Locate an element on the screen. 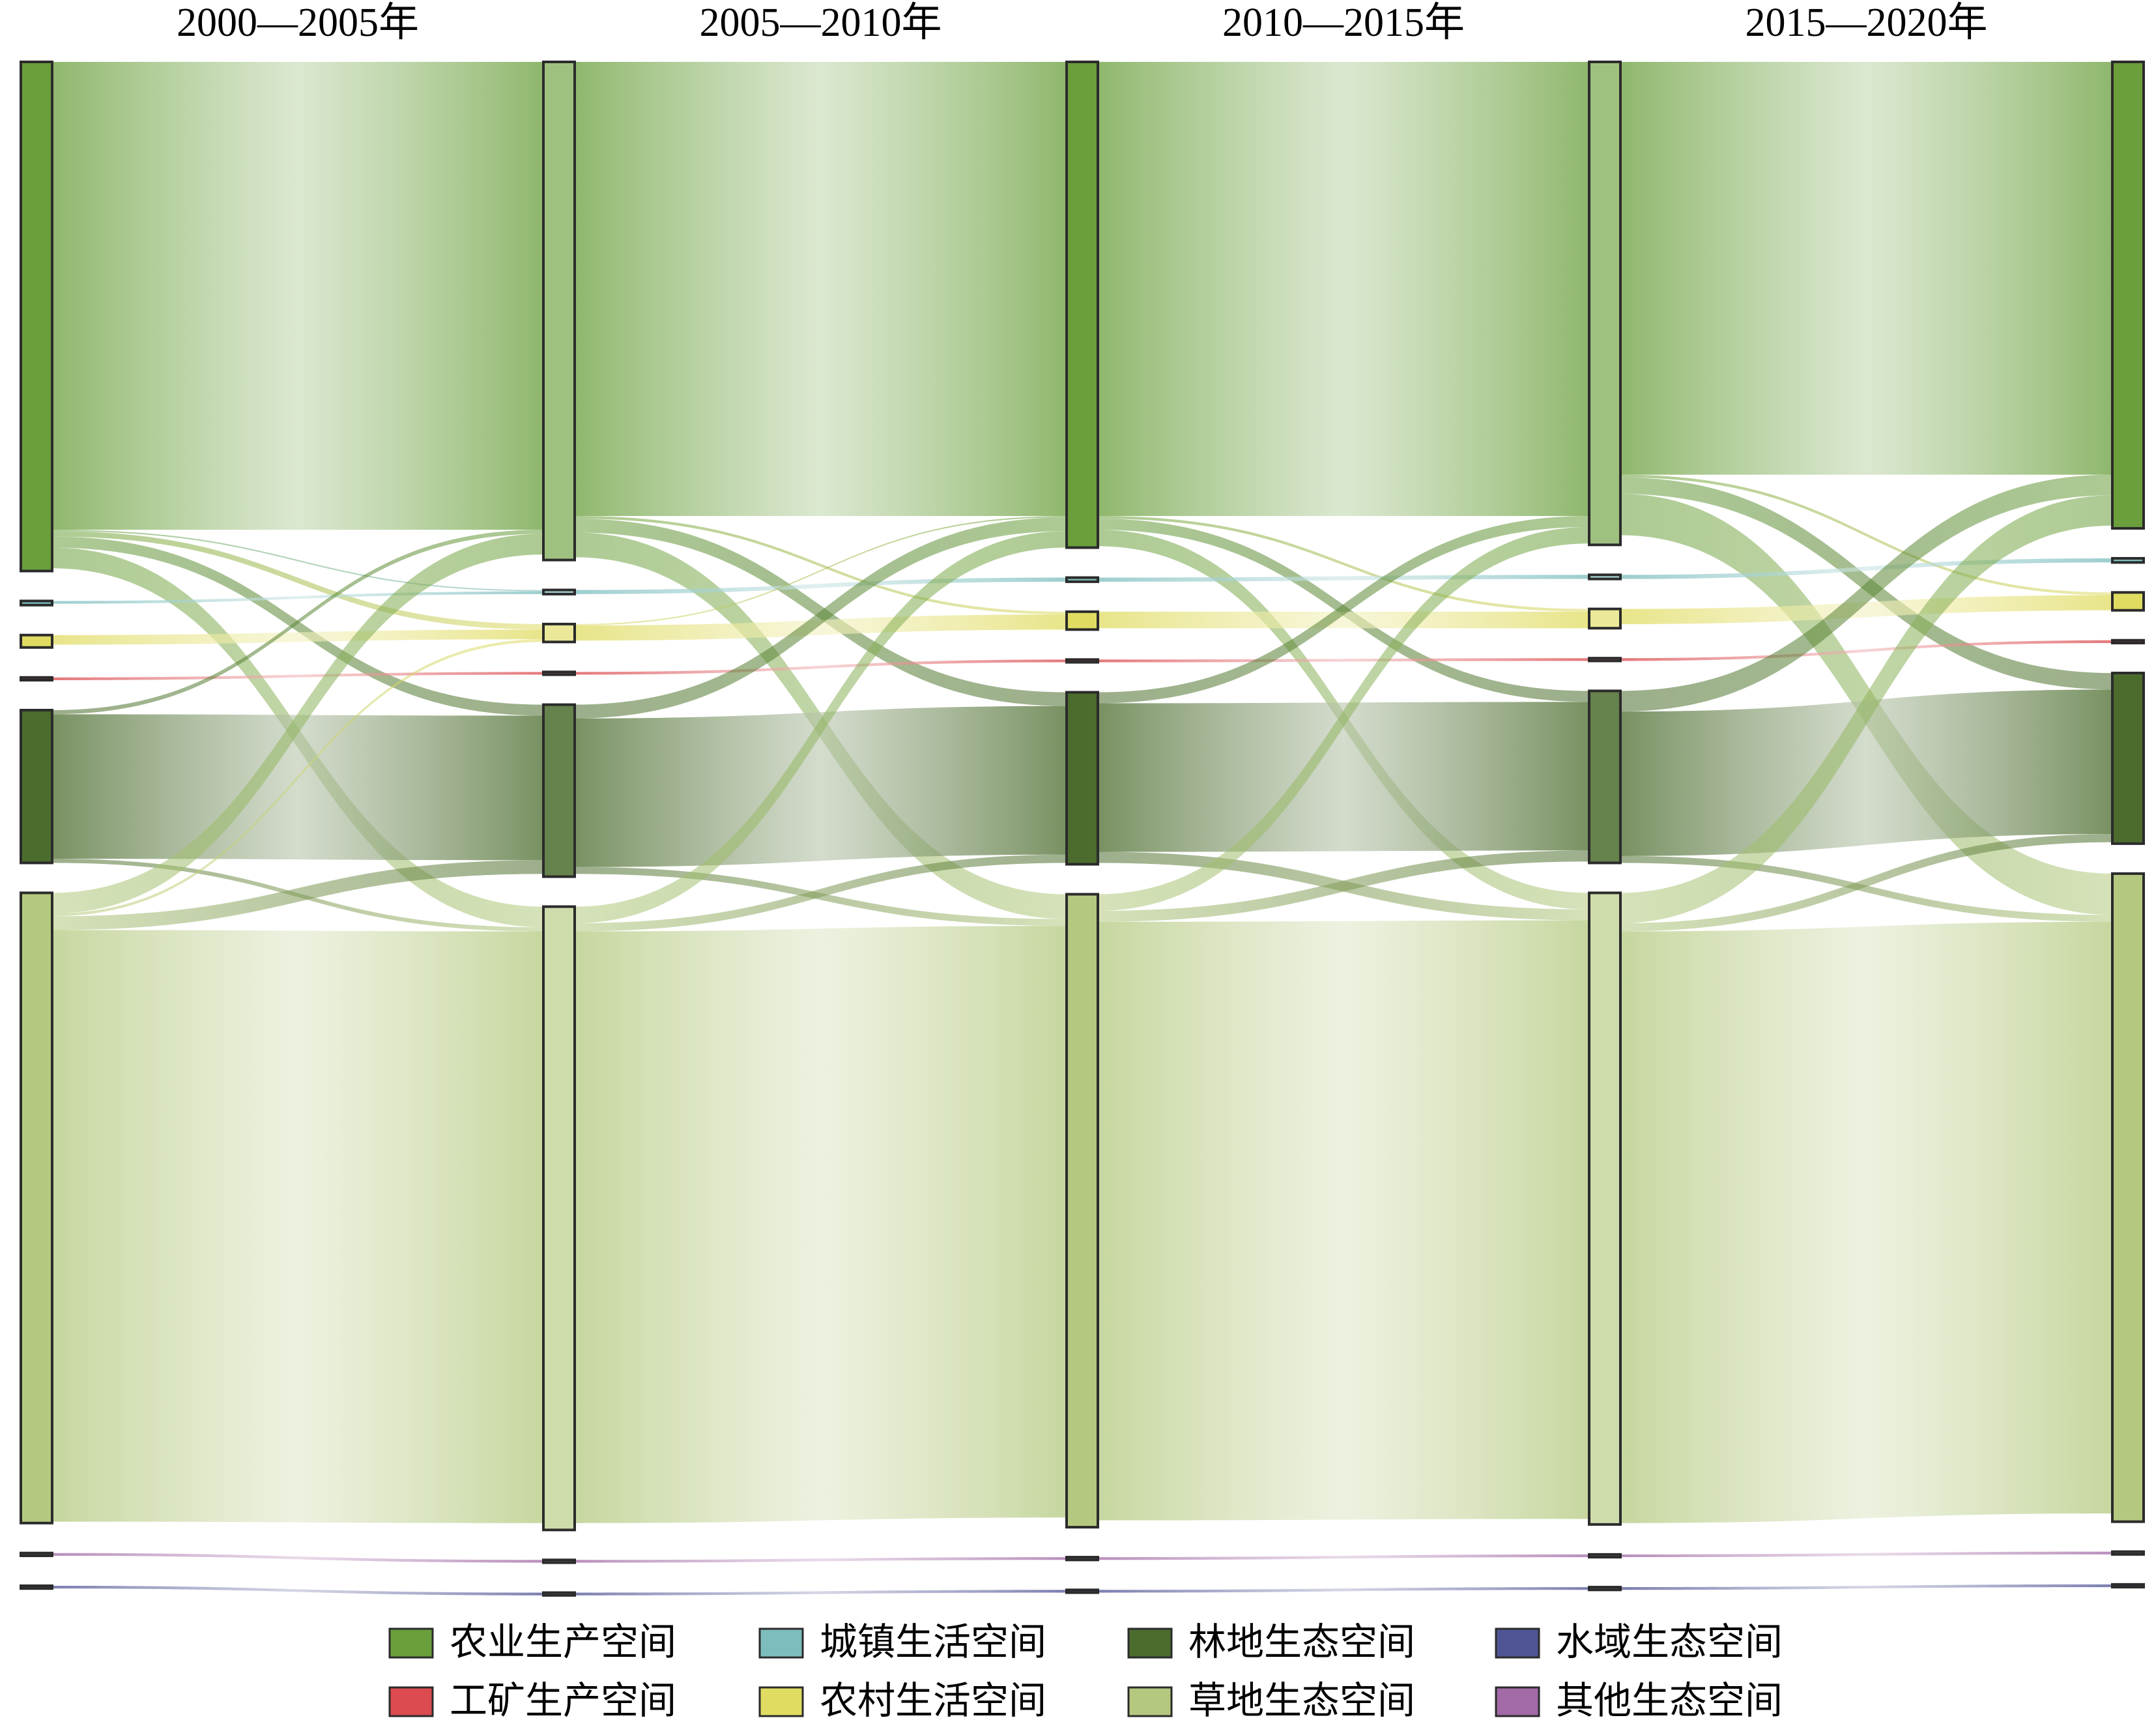 This screenshot has height=1720, width=2156. legend-label: 草地生态空间 is located at coordinates (1301, 1699).